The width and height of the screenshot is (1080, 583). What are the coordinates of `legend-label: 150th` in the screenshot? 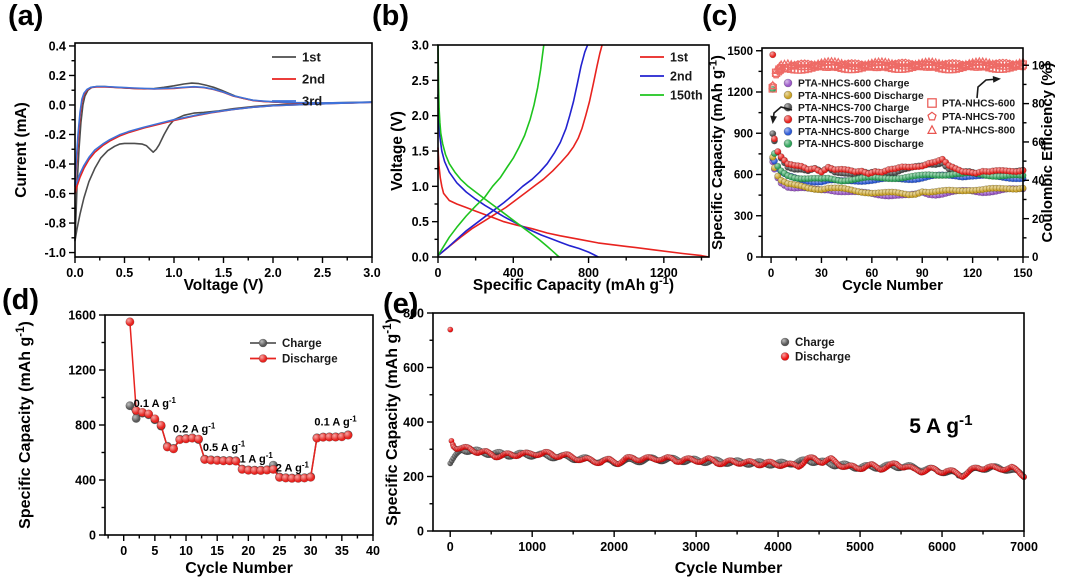 It's located at (686, 96).